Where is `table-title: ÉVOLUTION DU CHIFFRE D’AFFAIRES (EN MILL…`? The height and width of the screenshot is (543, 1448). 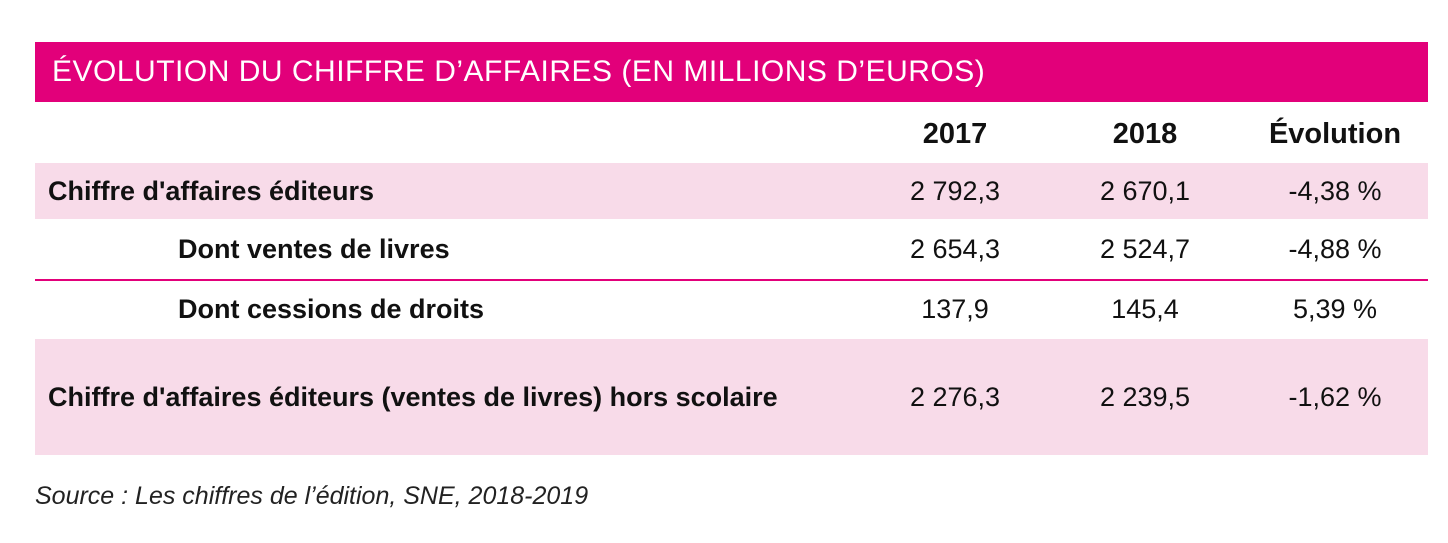 table-title: ÉVOLUTION DU CHIFFRE D’AFFAIRES (EN MILL… is located at coordinates (731, 72).